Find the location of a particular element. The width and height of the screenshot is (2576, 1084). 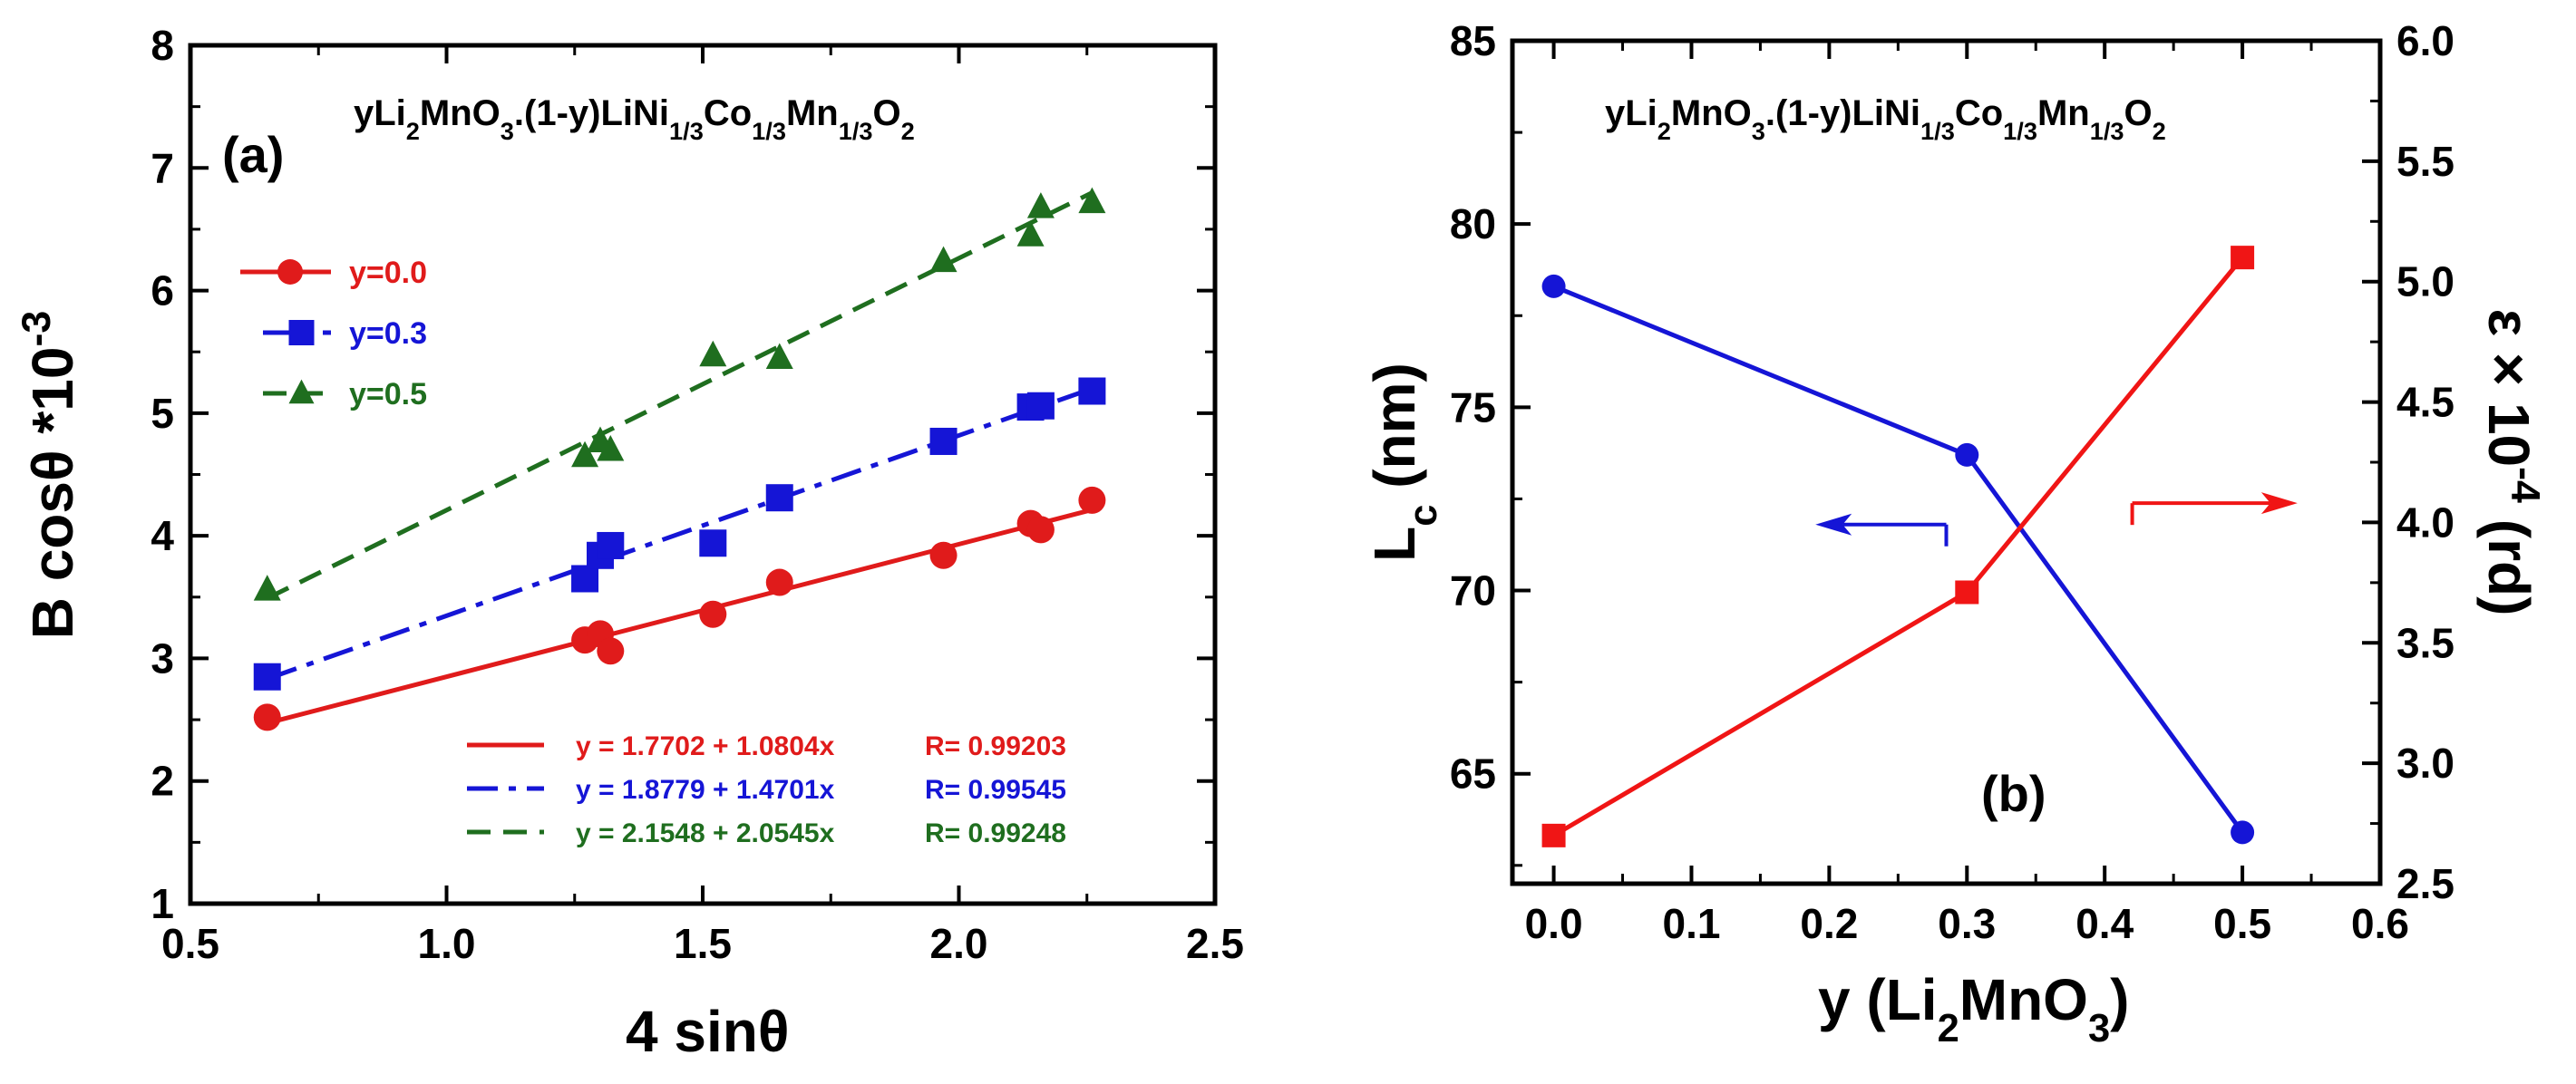

right-y-tick-label: 5.0 is located at coordinates (2425, 281).